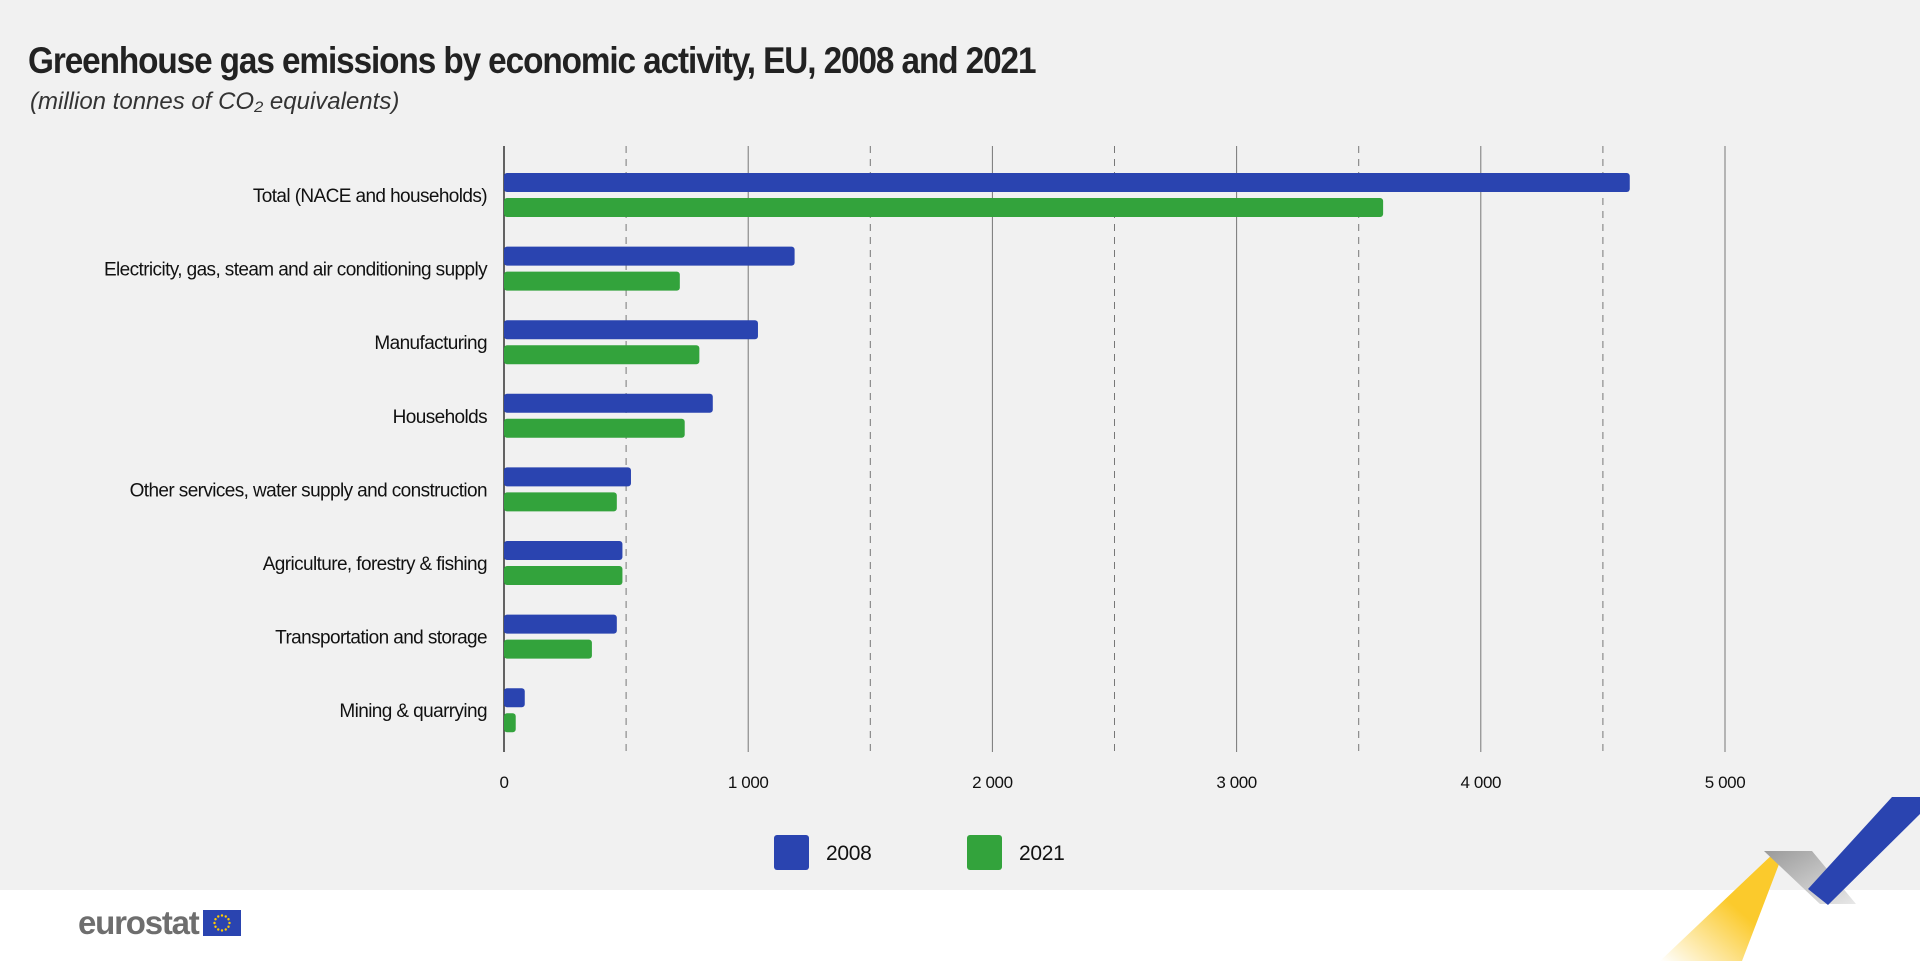  I want to click on x-tick-label: 1 000, so click(748, 782).